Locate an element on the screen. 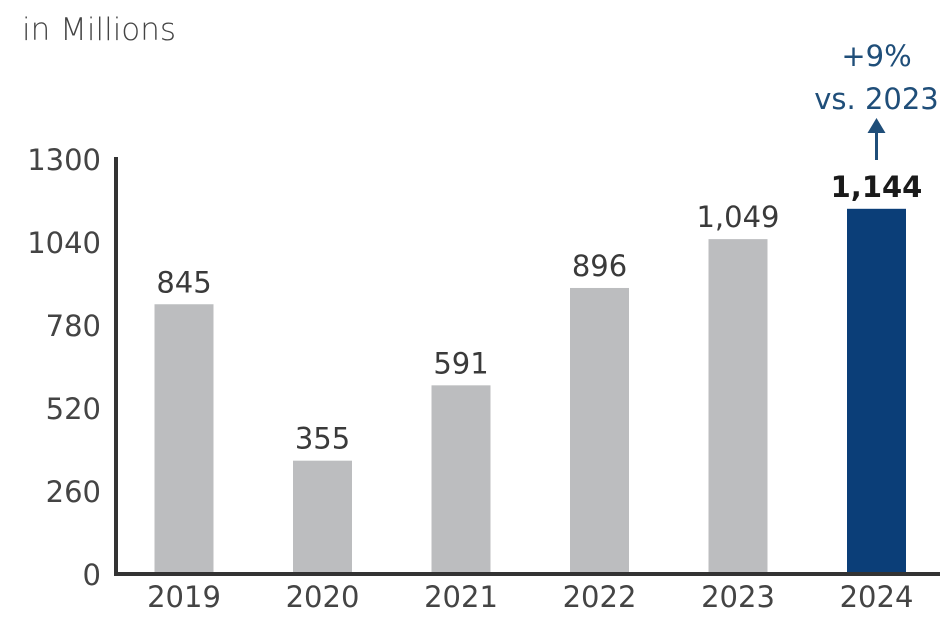  bar-2023 is located at coordinates (738, 406).